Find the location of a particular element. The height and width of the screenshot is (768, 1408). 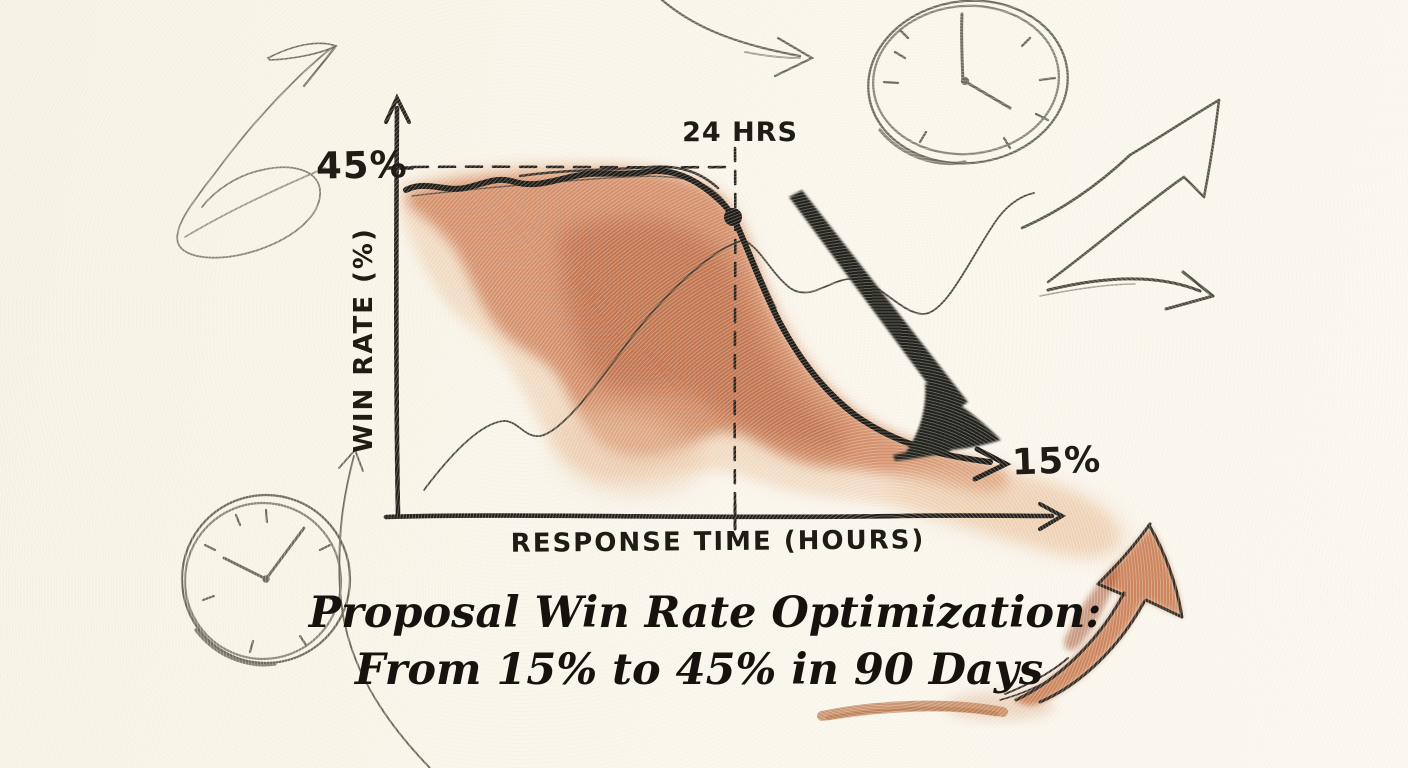

end-value-label: 15% is located at coordinates (1056, 461).